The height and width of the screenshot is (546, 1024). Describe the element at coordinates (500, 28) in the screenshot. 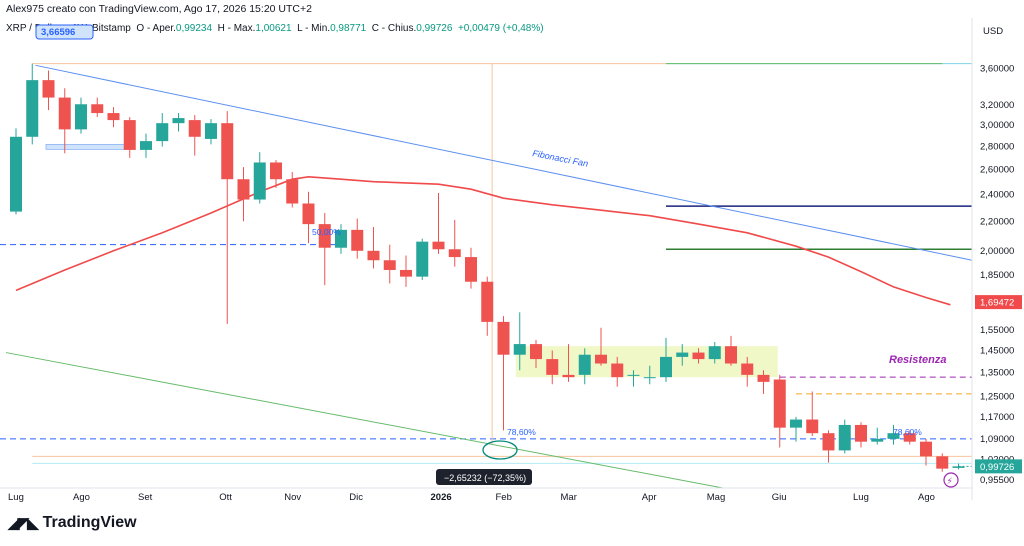

I see `change-value: +0,00479 (+0,48%)` at that location.